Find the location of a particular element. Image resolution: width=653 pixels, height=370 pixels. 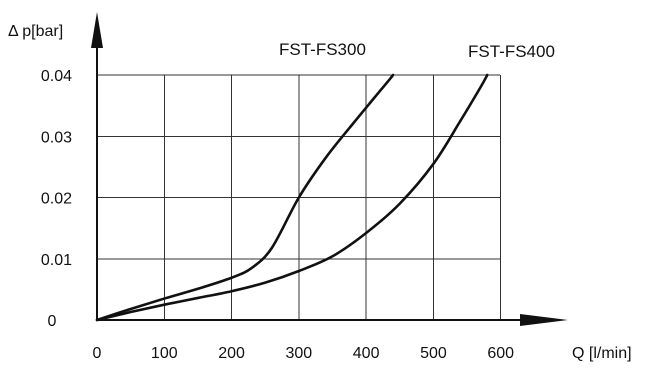

series-label-fst-fs400: FST-FS400 is located at coordinates (511, 51).